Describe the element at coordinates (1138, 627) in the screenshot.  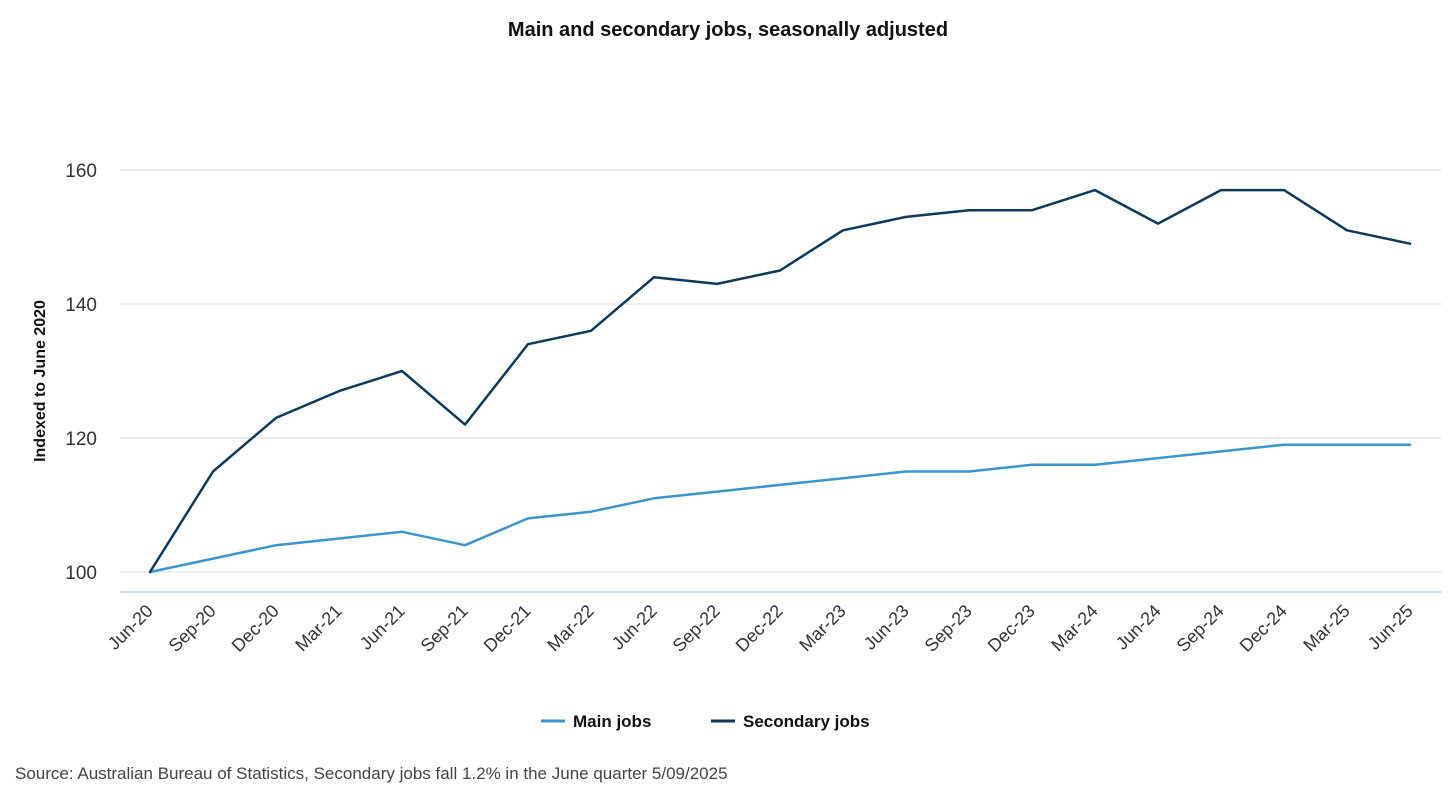
I see `x-tick-label: Jun-24` at that location.